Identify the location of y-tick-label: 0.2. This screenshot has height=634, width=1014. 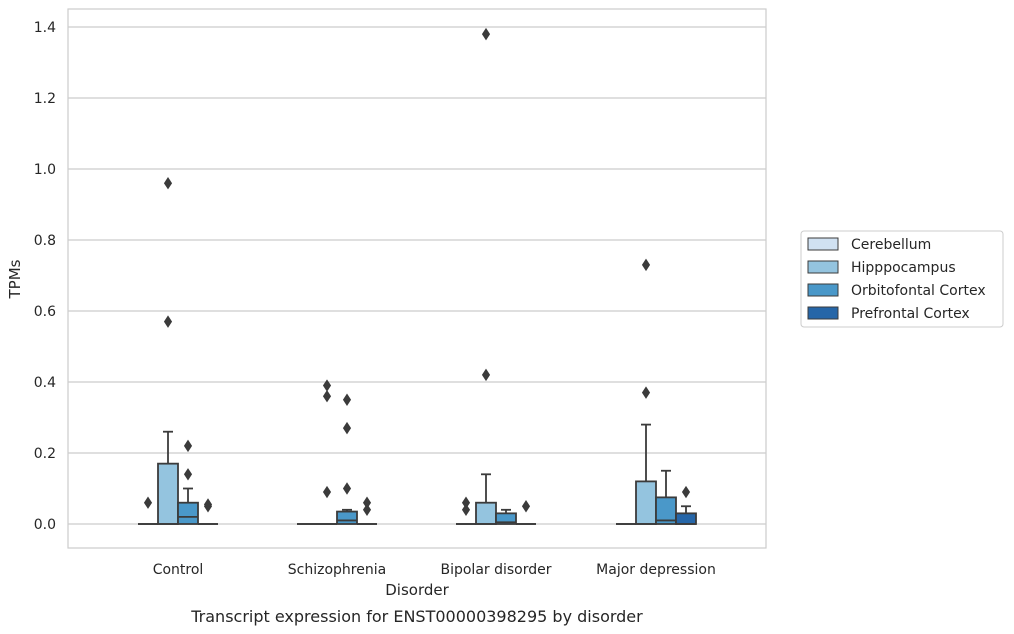
(45, 454).